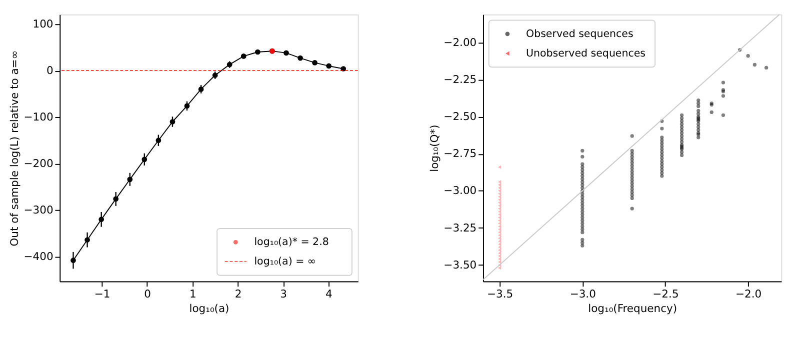 The height and width of the screenshot is (340, 790). Describe the element at coordinates (580, 34) in the screenshot. I see `legend-label: Observed sequences` at that location.